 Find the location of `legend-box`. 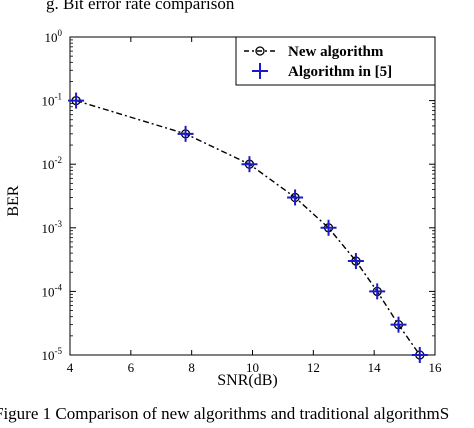

legend-box is located at coordinates (335, 61).